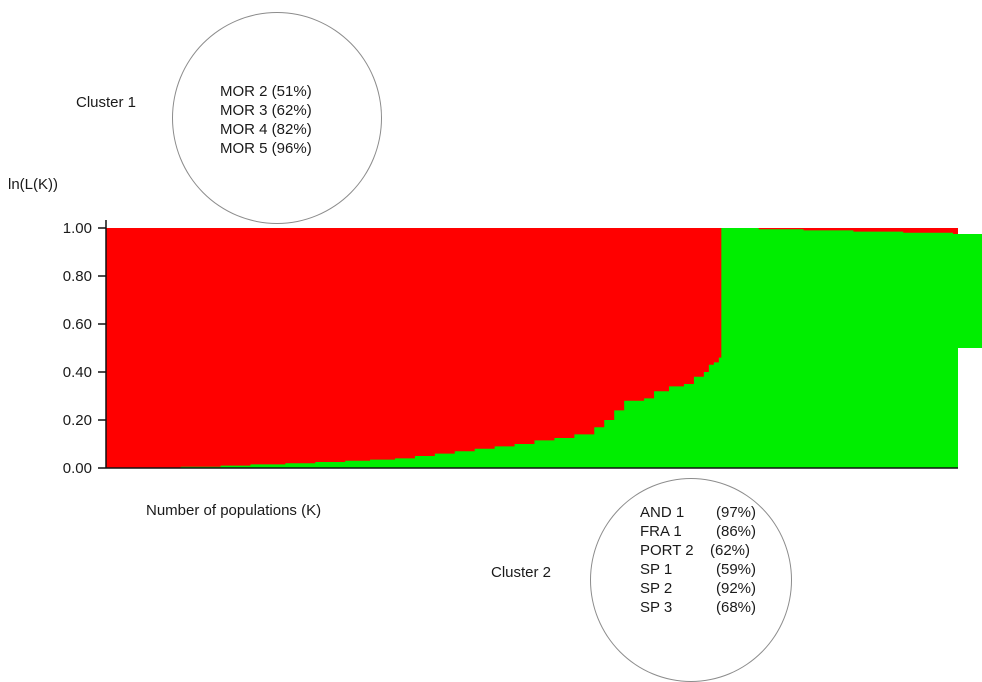 Image resolution: width=982 pixels, height=682 pixels. Describe the element at coordinates (266, 129) in the screenshot. I see `cluster-1-item: MOR 4 (82%)` at that location.